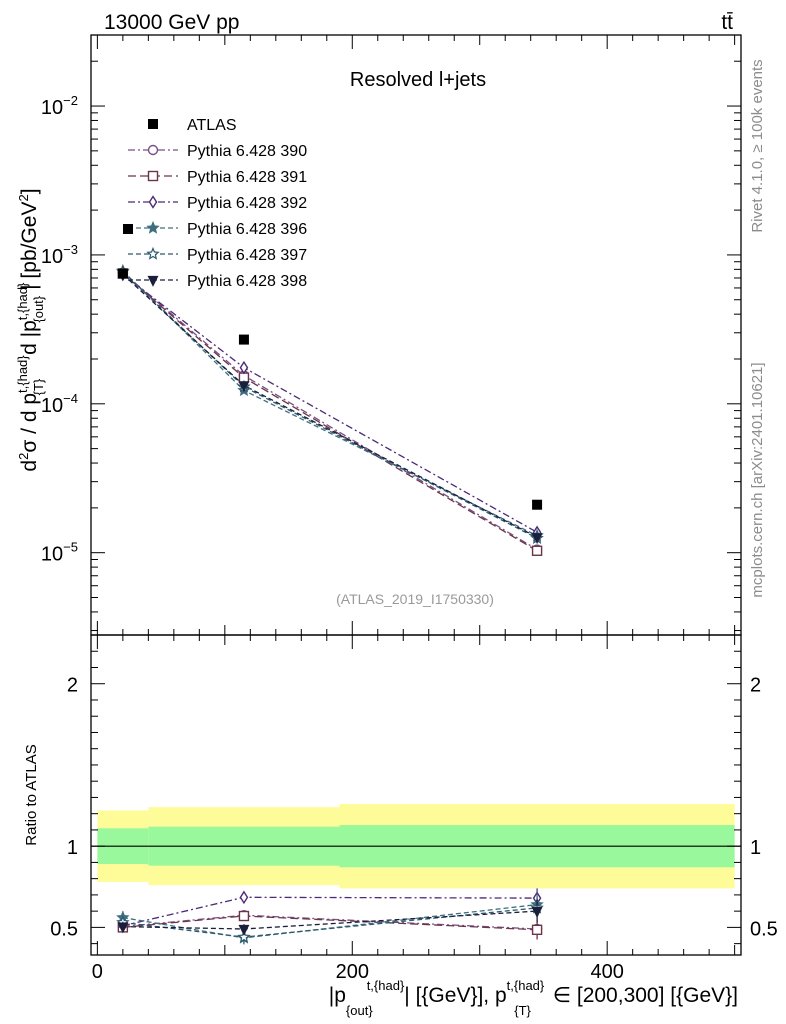  What do you see at coordinates (247, 255) in the screenshot?
I see `legend-label: Pythia 6.428 397` at bounding box center [247, 255].